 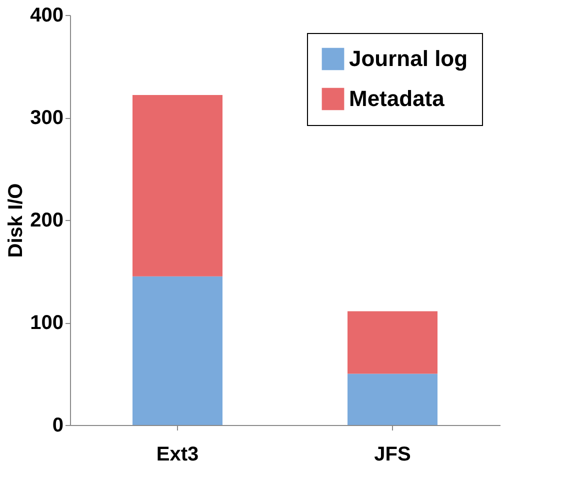 What do you see at coordinates (47, 323) in the screenshot?
I see `y-tick-label: 100` at bounding box center [47, 323].